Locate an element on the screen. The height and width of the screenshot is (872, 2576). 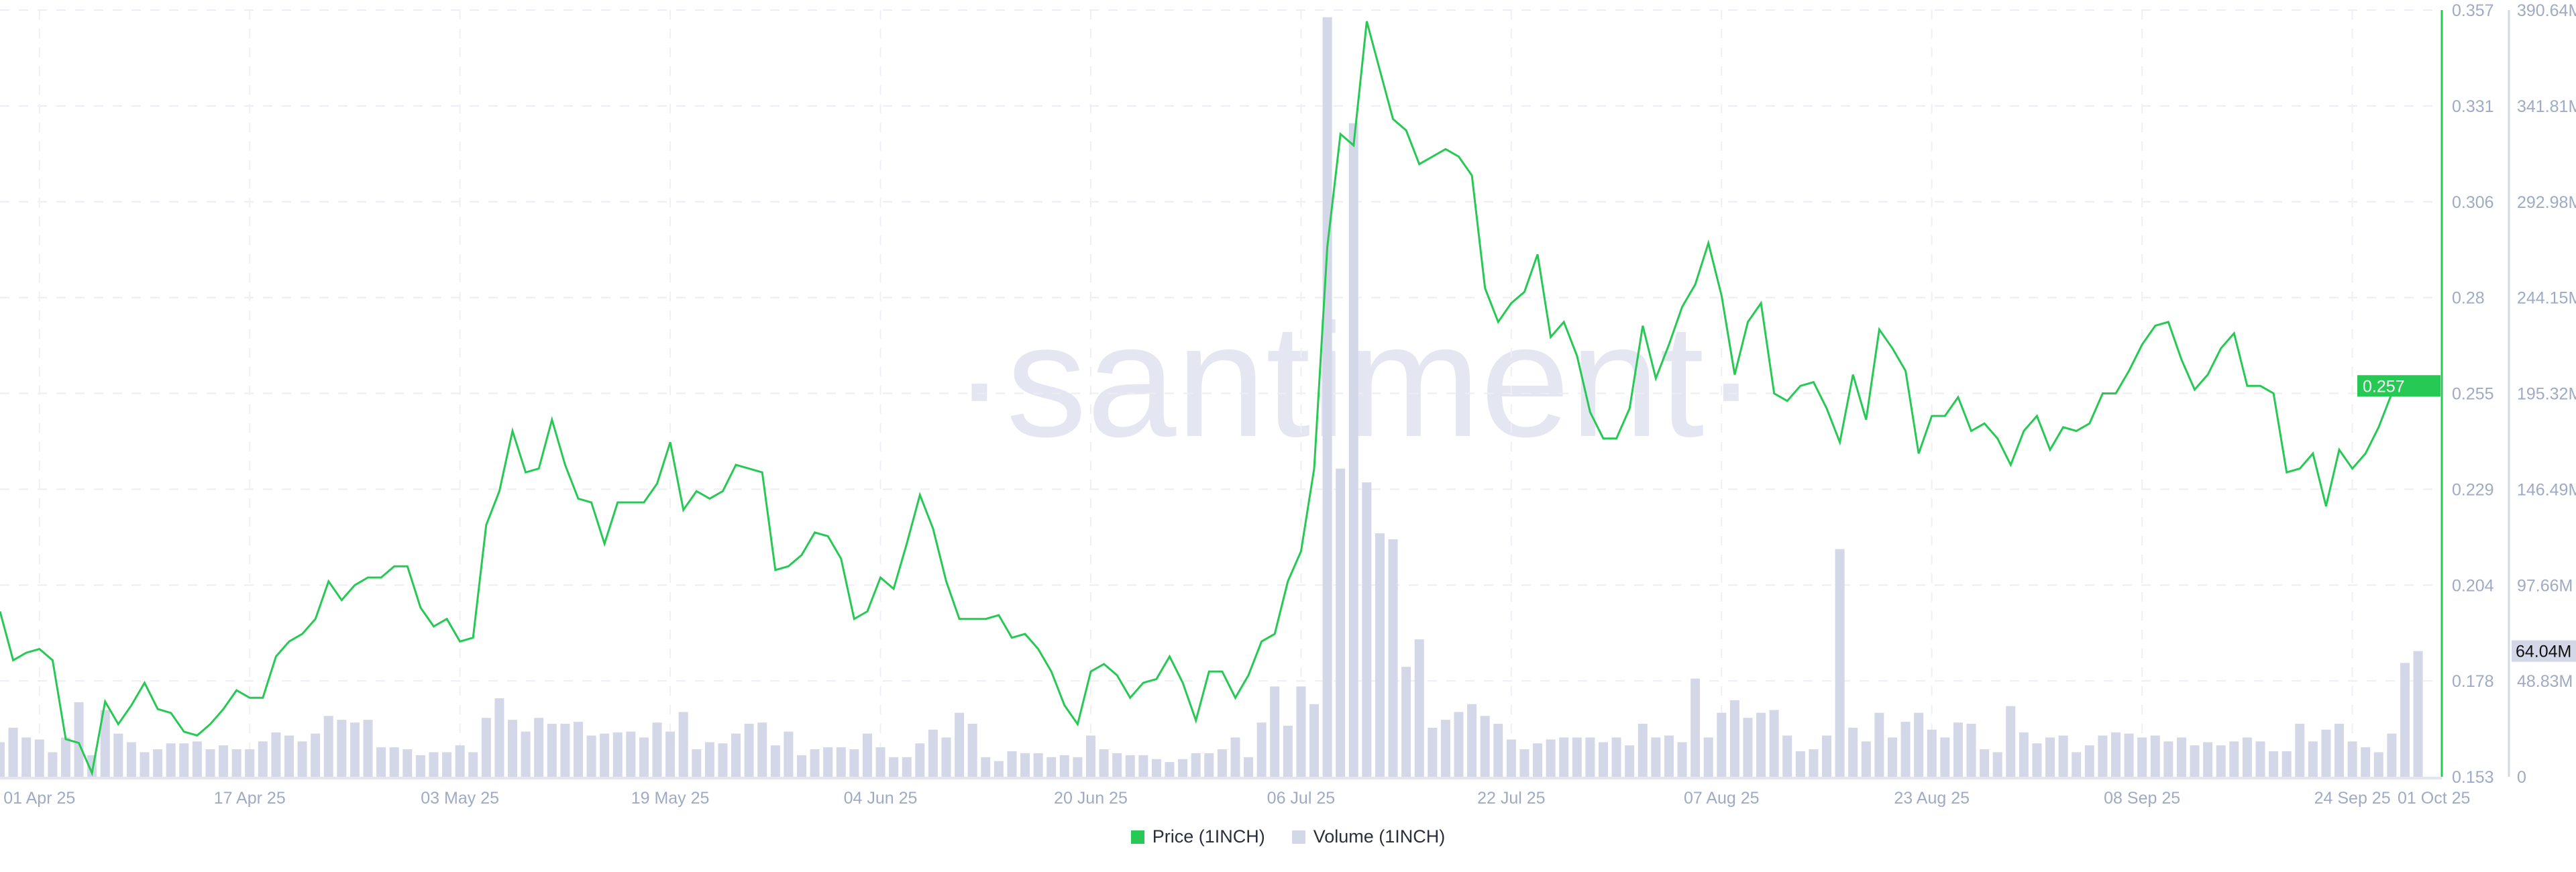
current-volume-label: 64.04M is located at coordinates (2543, 652).